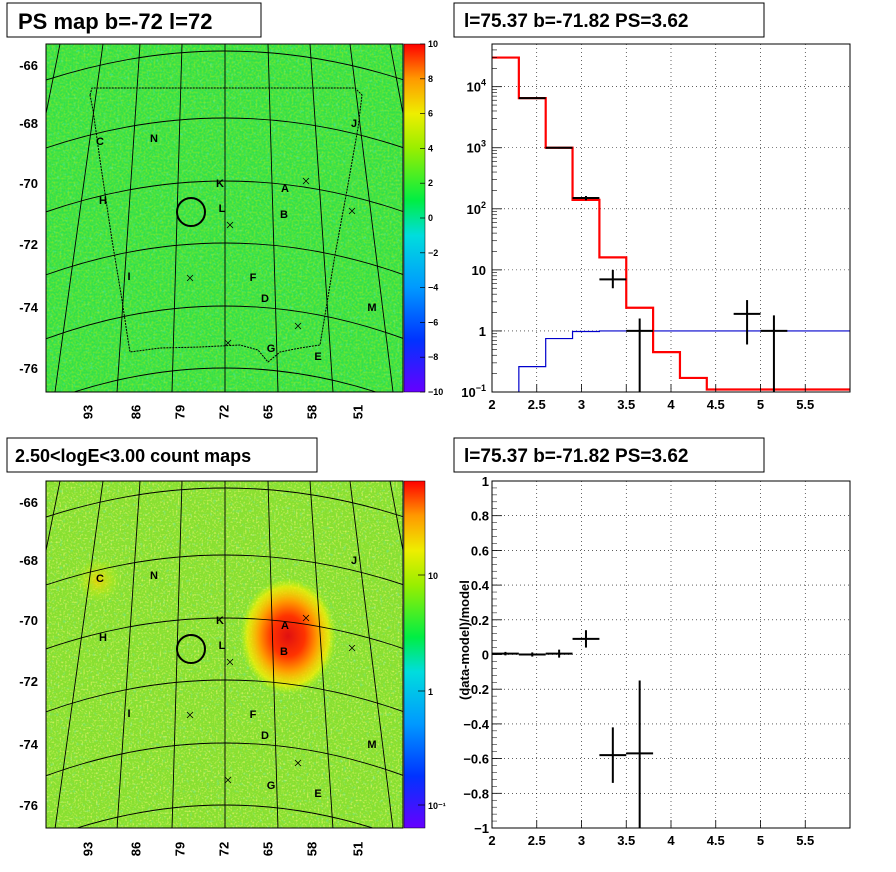  Describe the element at coordinates (29, 217) in the screenshot. I see `ps-map-y-ticks: -66 -68 -70 -72 -74 -76` at that location.